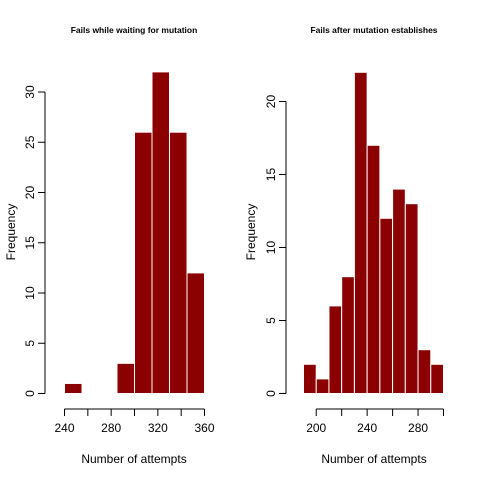  I want to click on left-y-axis-label: Frequency, so click(11, 232).